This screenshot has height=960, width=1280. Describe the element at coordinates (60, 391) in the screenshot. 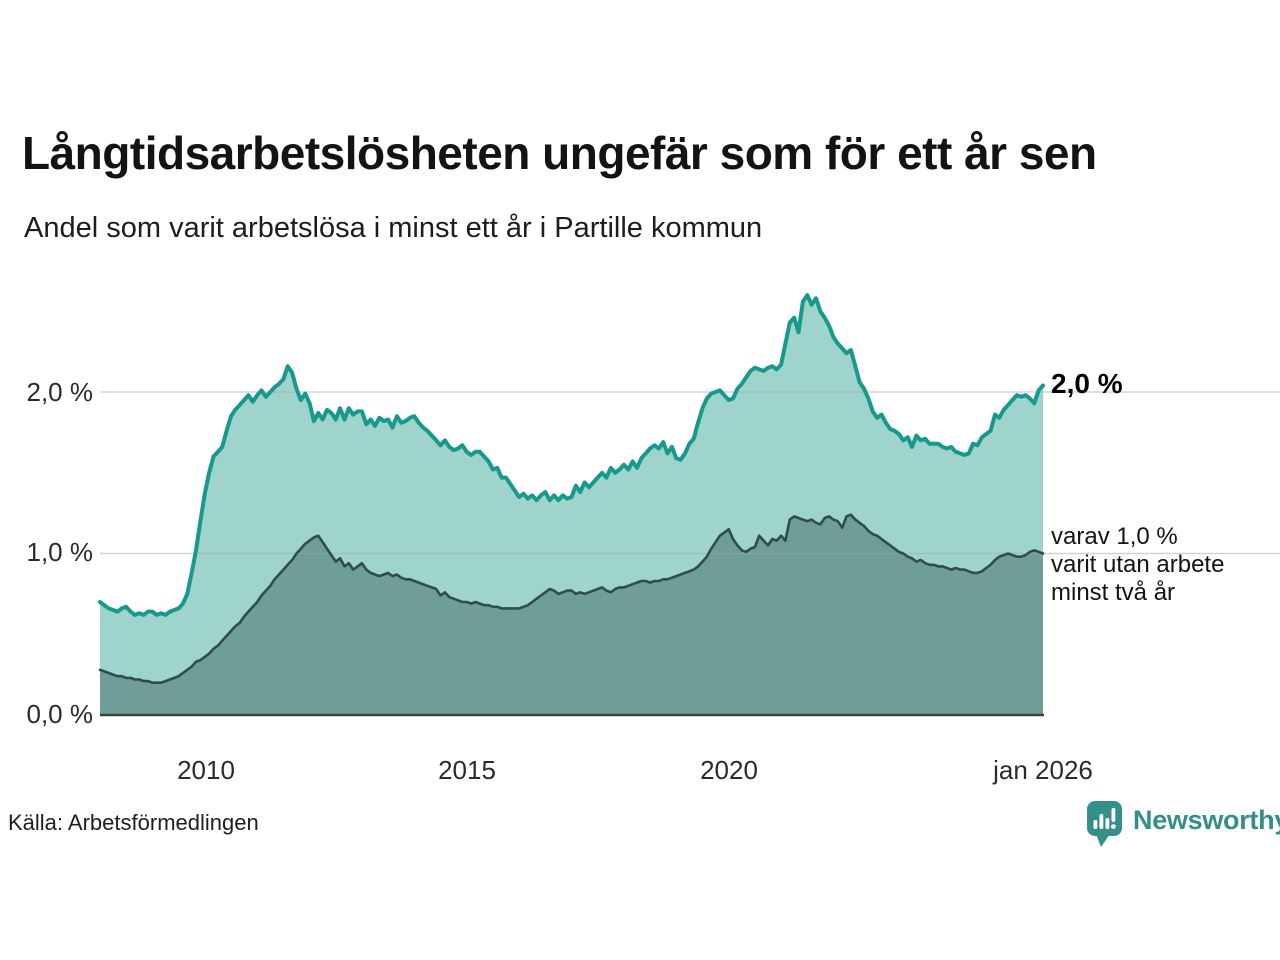

I see `y-axis-tick-label: 2,0 %` at that location.